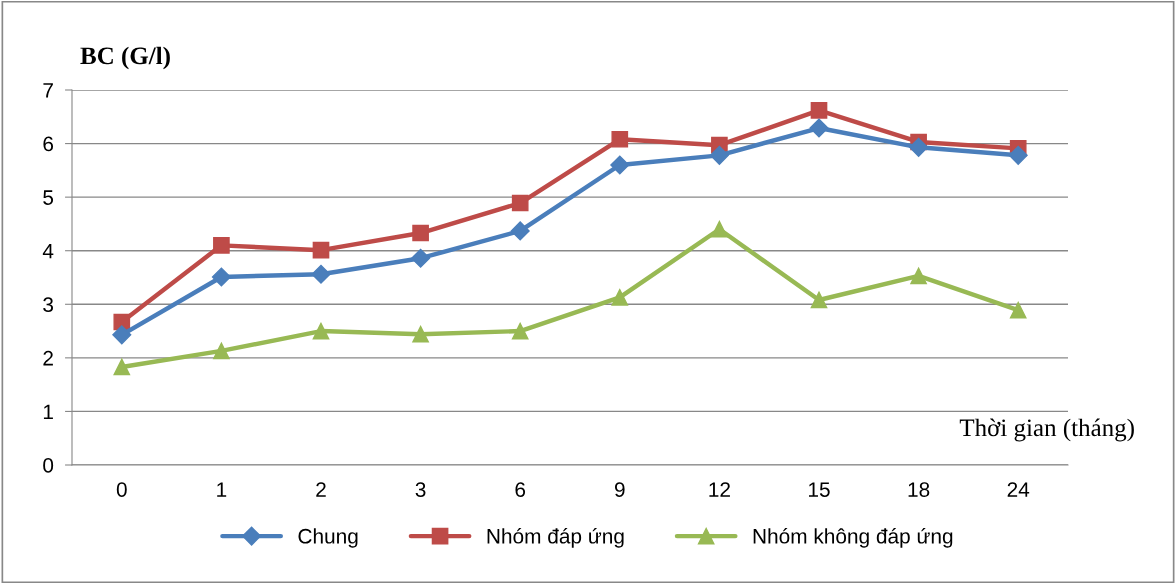 This screenshot has width=1176, height=584. Describe the element at coordinates (222, 489) in the screenshot. I see `x-tick-label: 1` at that location.